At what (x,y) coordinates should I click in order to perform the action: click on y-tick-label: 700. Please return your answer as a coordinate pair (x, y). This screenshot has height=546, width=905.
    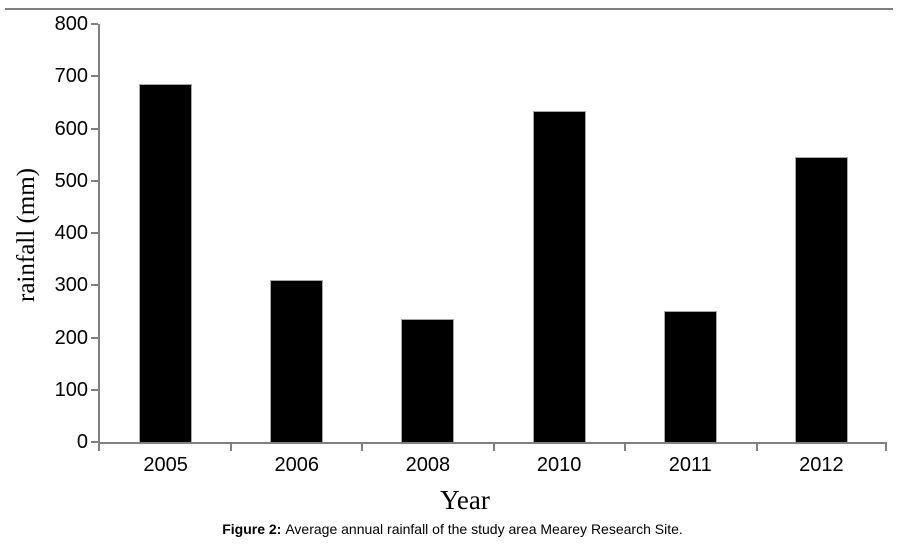
    Looking at the image, I should click on (71, 76).